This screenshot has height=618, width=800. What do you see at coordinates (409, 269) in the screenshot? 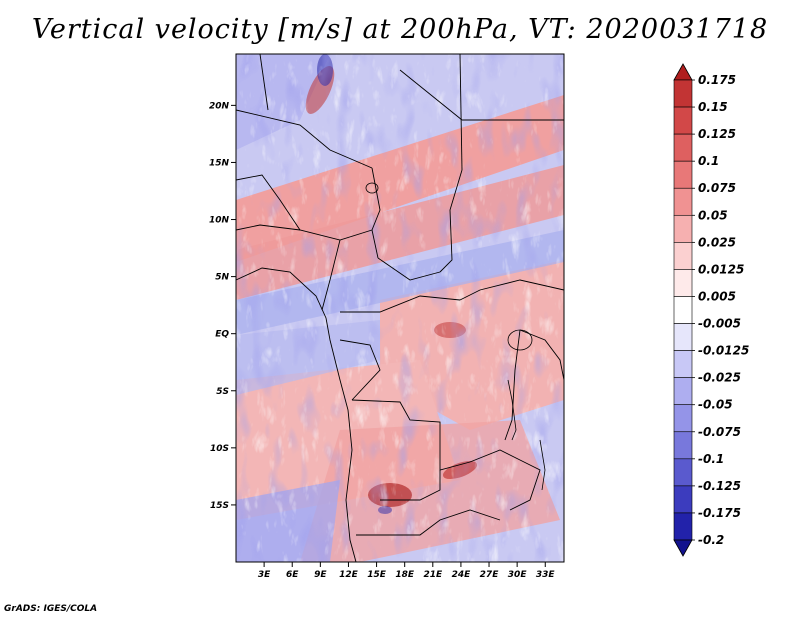
I see `border-chad-car` at bounding box center [409, 269].